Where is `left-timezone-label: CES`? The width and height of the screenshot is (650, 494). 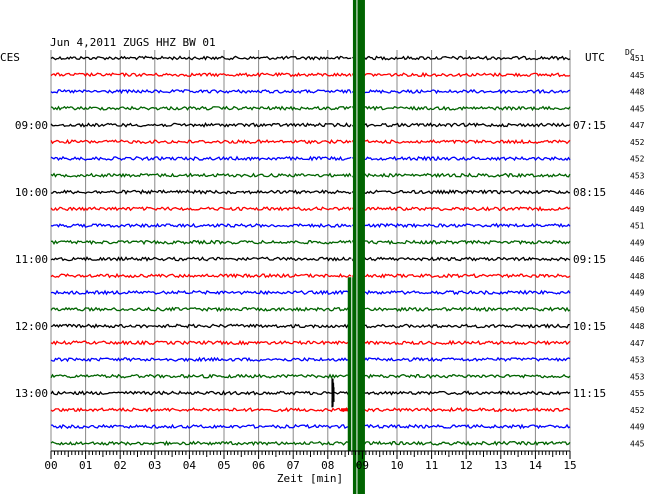 left-timezone-label: CES is located at coordinates (10, 57).